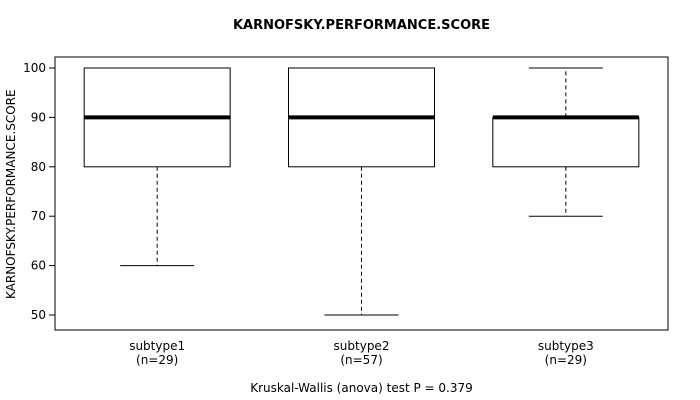 This screenshot has width=700, height=400. Describe the element at coordinates (38, 216) in the screenshot. I see `y-tick-label: 70` at that location.